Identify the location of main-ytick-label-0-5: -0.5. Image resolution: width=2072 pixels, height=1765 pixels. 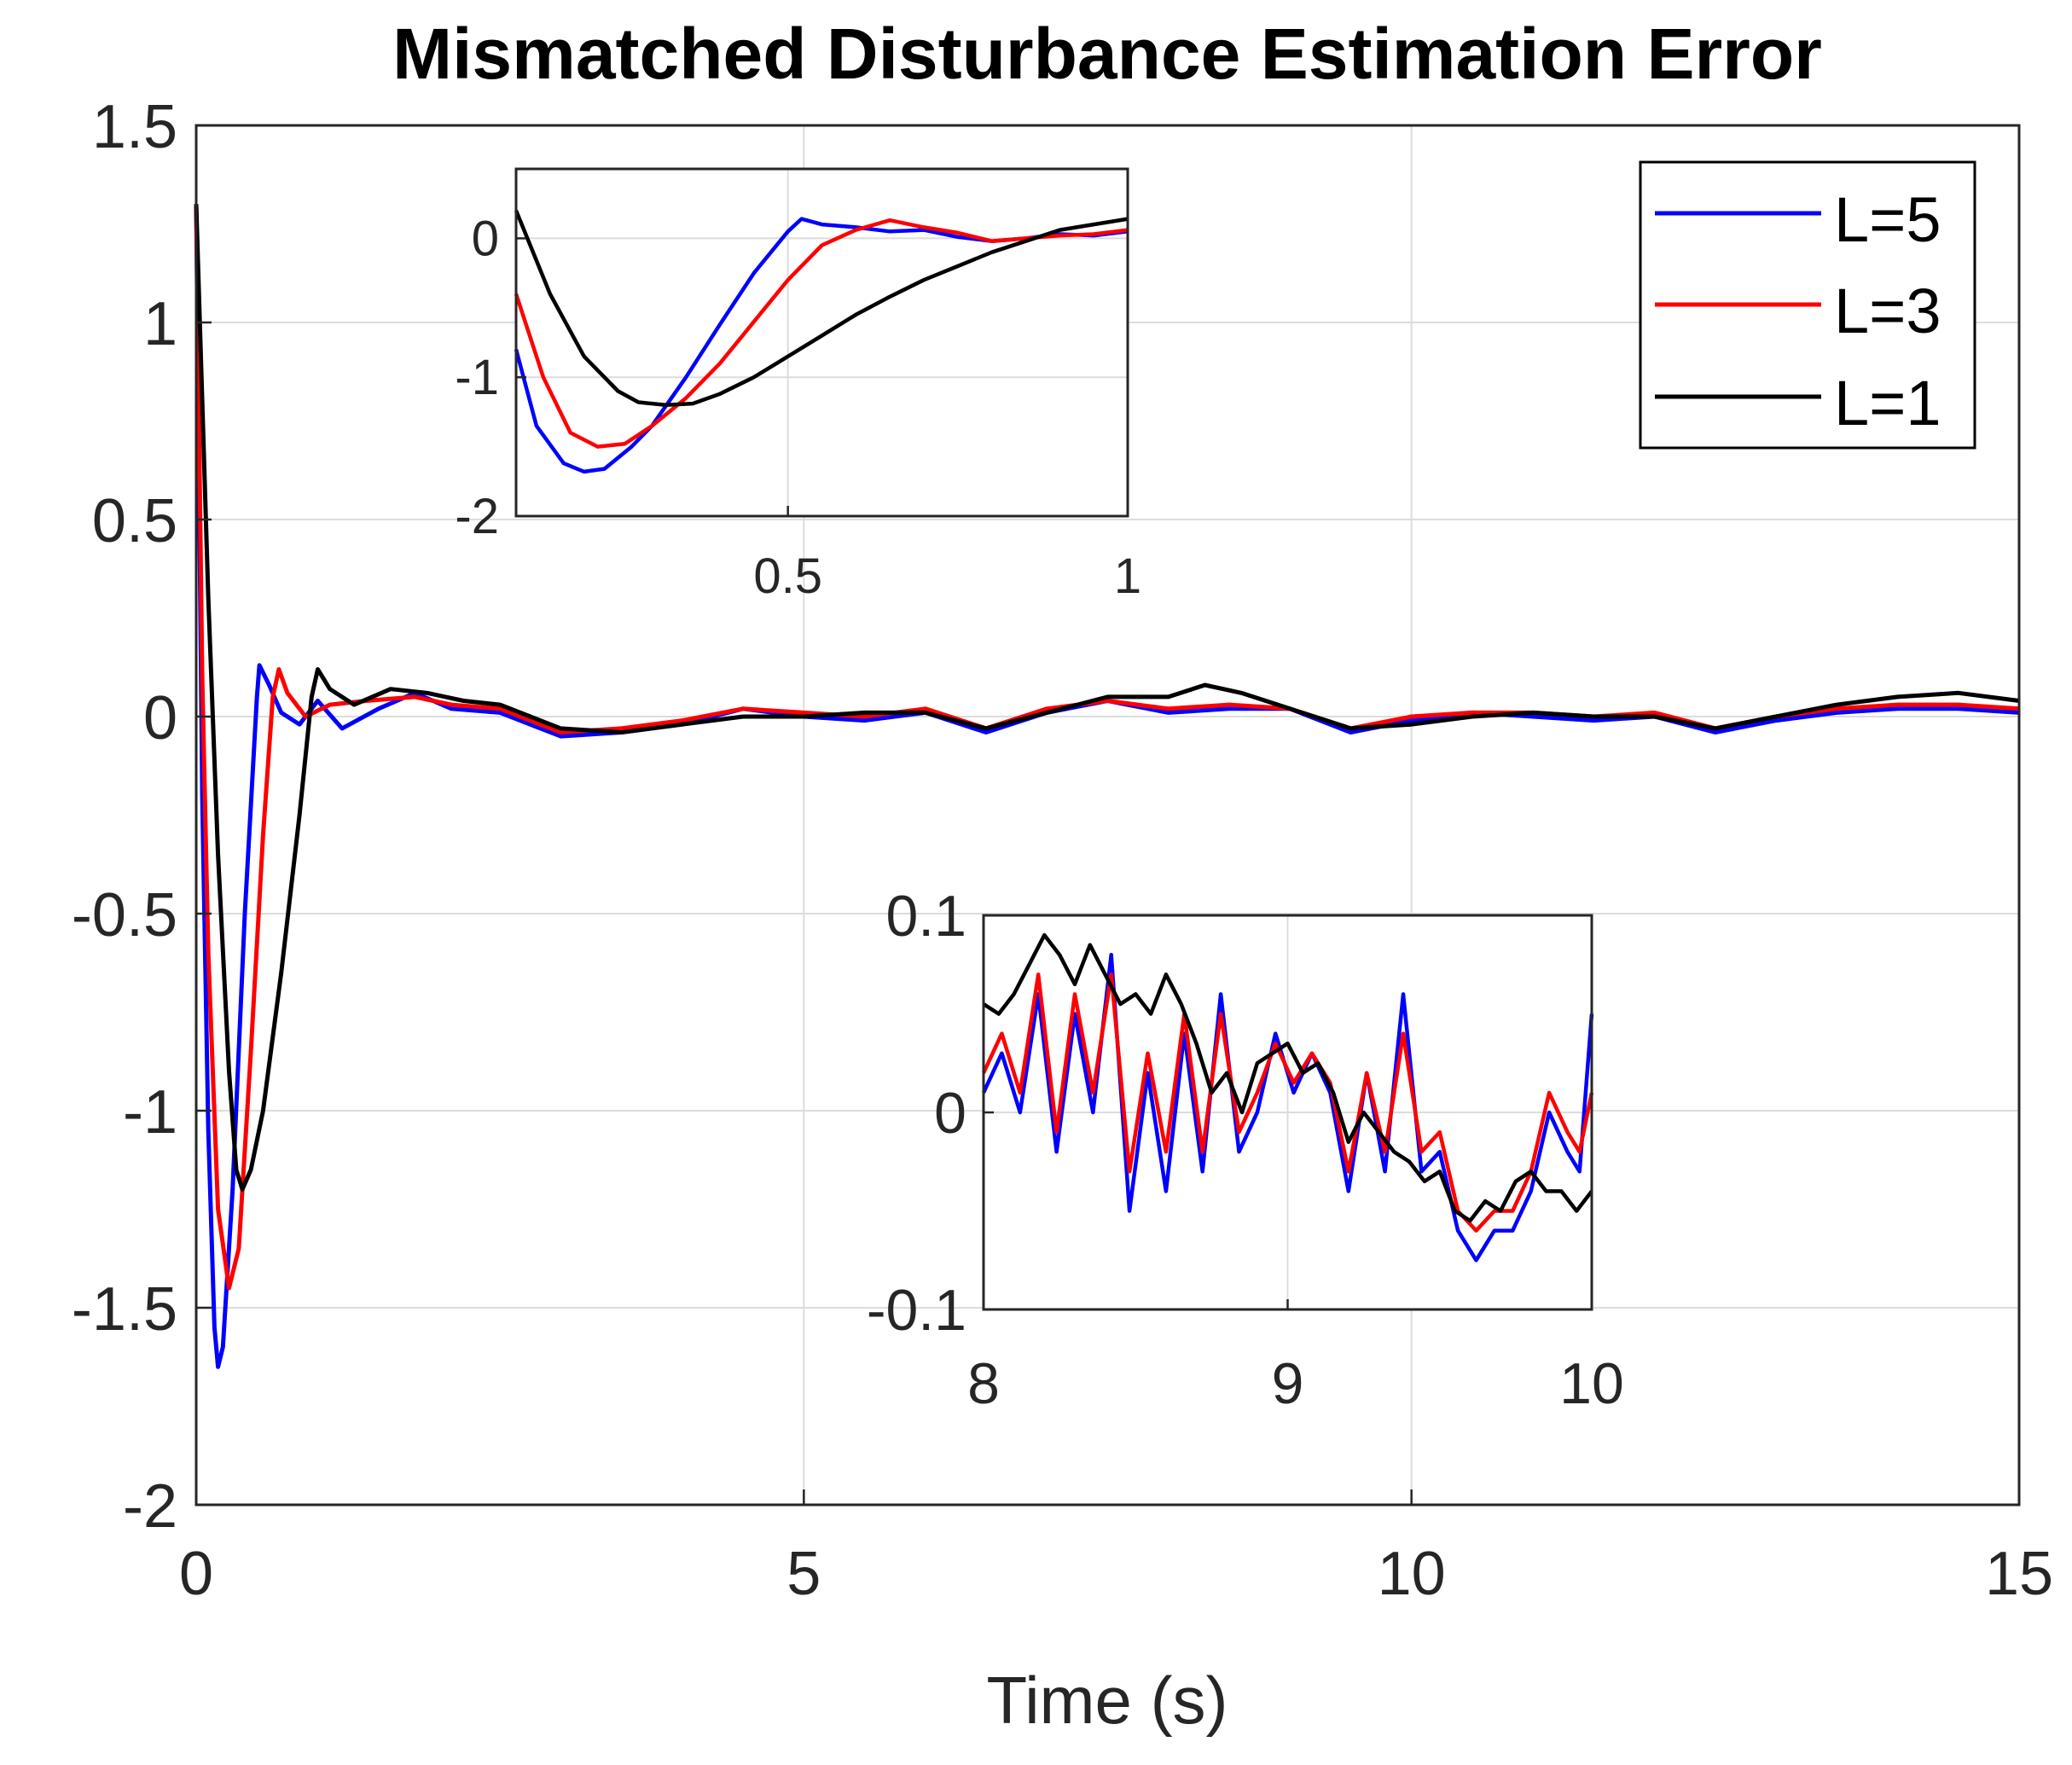
(124, 915).